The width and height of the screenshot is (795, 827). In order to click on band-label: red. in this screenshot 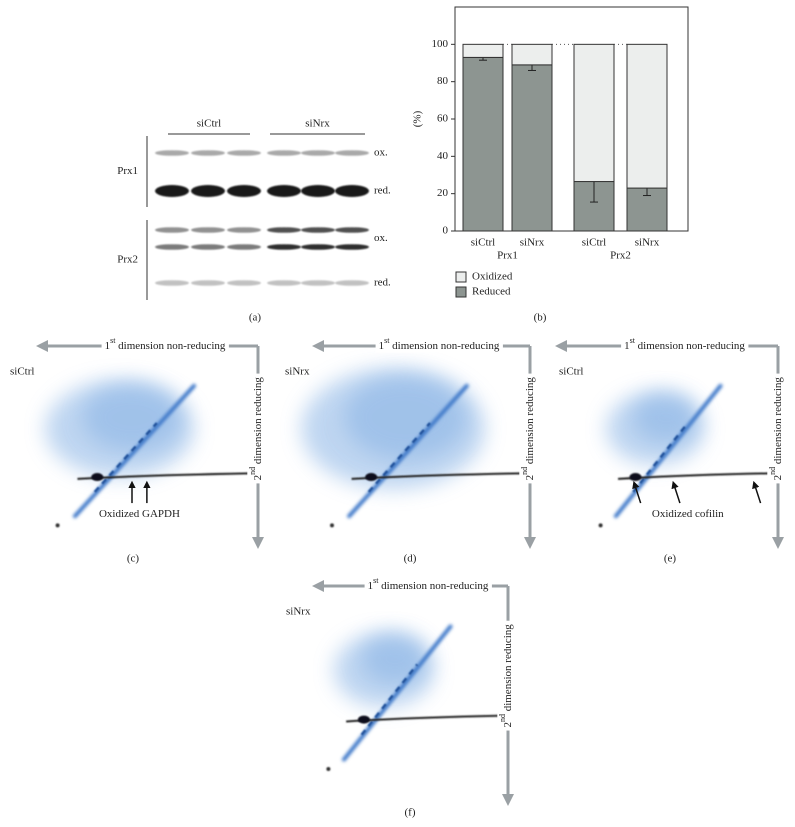, I will do `click(382, 191)`.